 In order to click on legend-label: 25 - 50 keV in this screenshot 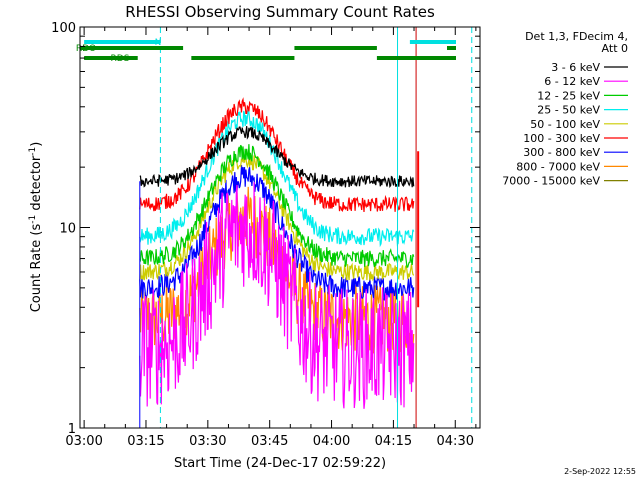, I will do `click(568, 110)`.